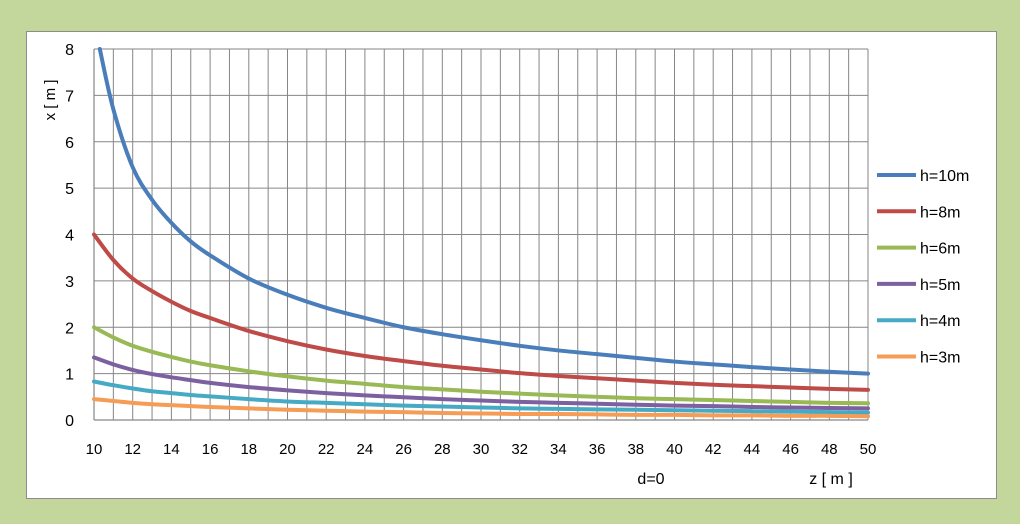 The width and height of the screenshot is (1020, 524). Describe the element at coordinates (940, 285) in the screenshot. I see `legend-label: h=5m` at that location.